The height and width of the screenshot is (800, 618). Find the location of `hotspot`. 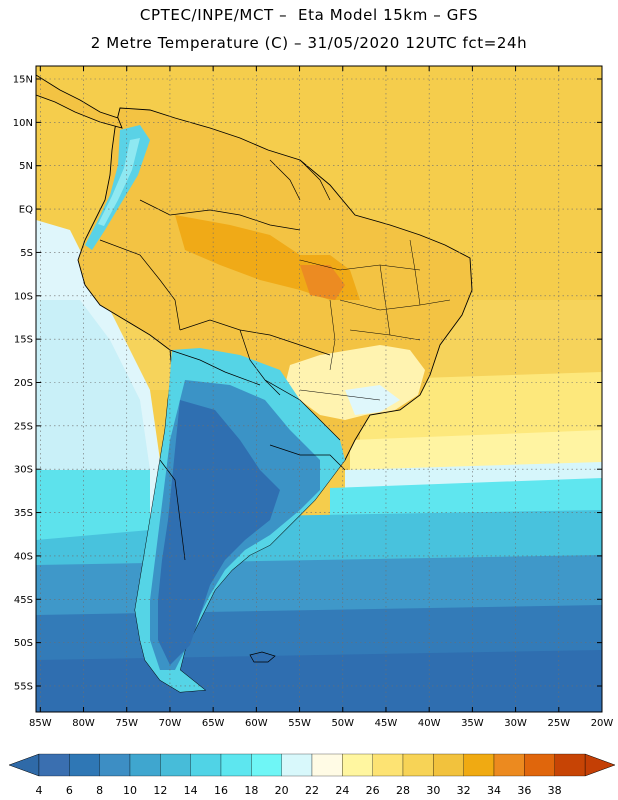

hotspot is located at coordinates (322, 282).